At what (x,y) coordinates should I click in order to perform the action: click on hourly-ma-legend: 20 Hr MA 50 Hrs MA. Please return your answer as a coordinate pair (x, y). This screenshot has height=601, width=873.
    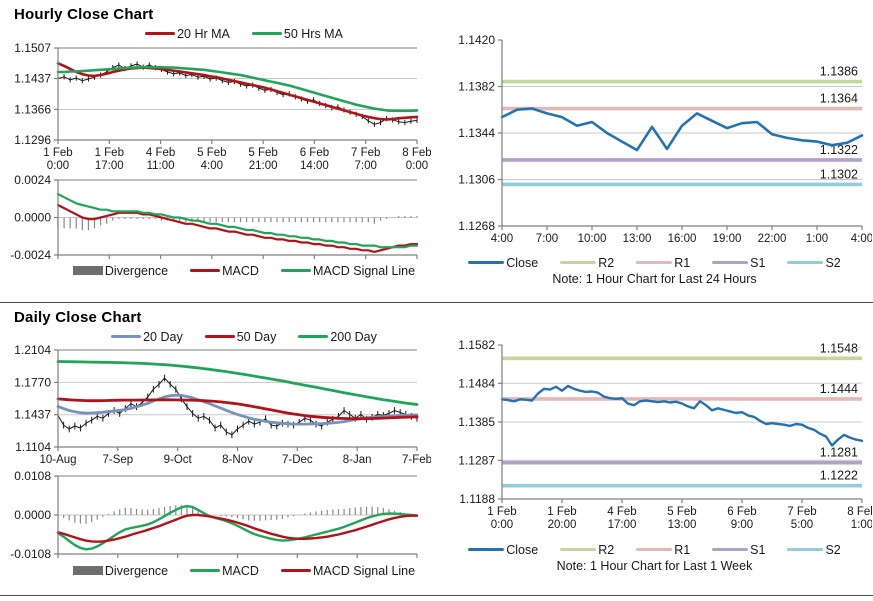
    Looking at the image, I should click on (221, 33).